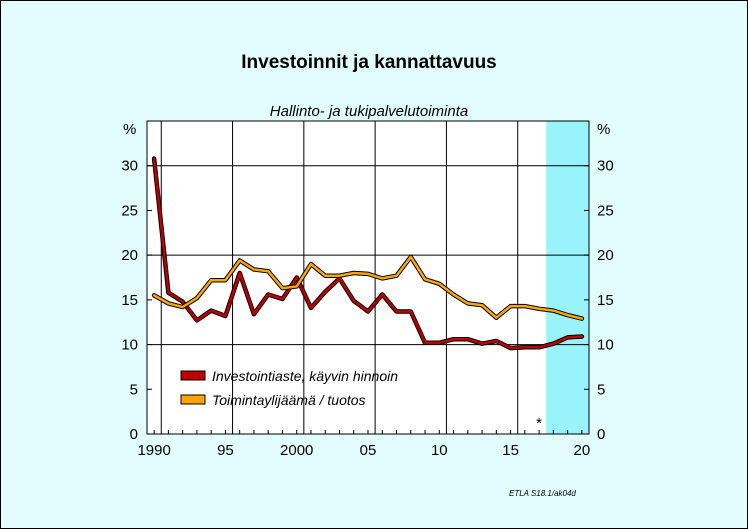 The width and height of the screenshot is (748, 529). I want to click on legend-label: Toimintaylijäämä / tuotos, so click(289, 400).